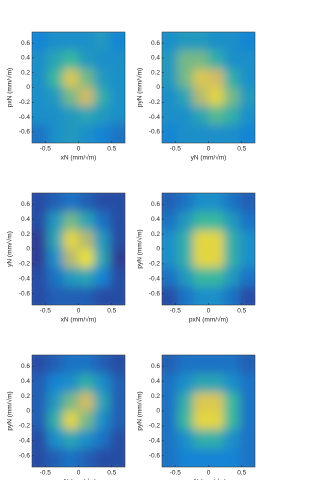  What do you see at coordinates (79, 473) in the screenshot?
I see `x-tick-label: 0` at bounding box center [79, 473].